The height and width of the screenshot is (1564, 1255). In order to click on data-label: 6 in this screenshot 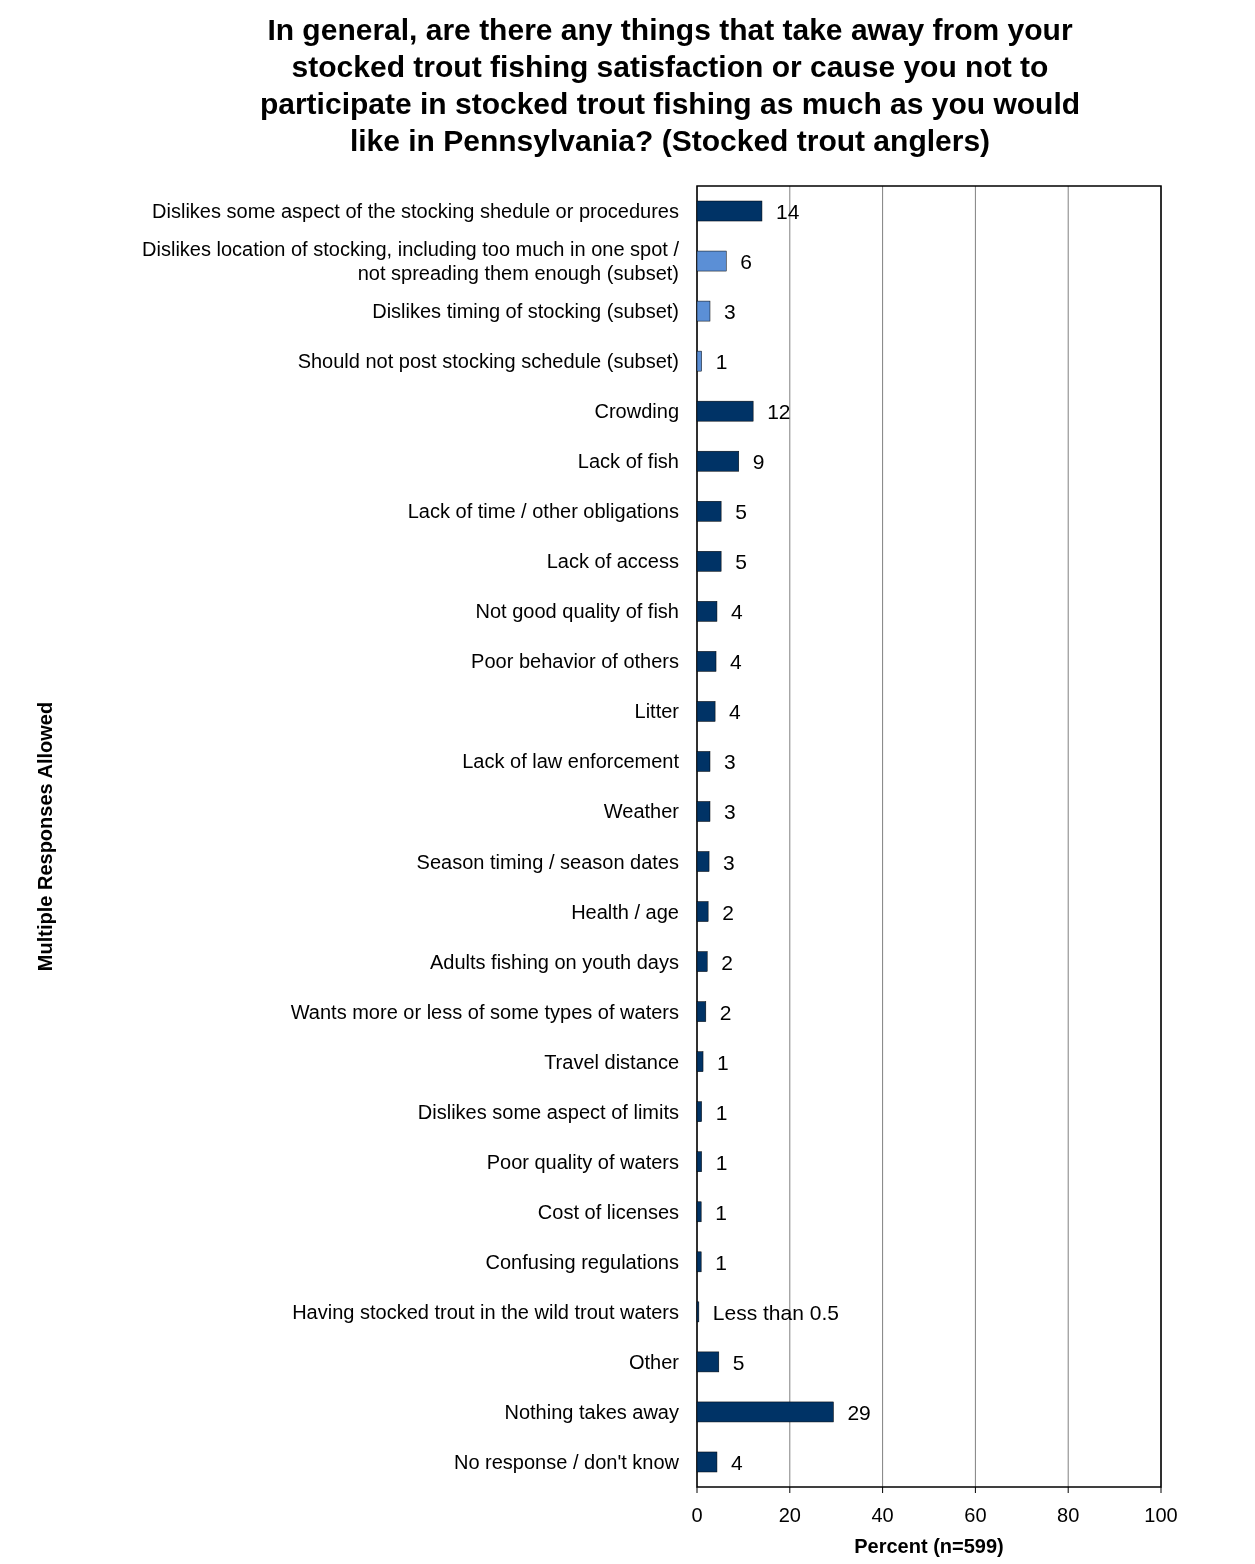, I will do `click(746, 262)`.